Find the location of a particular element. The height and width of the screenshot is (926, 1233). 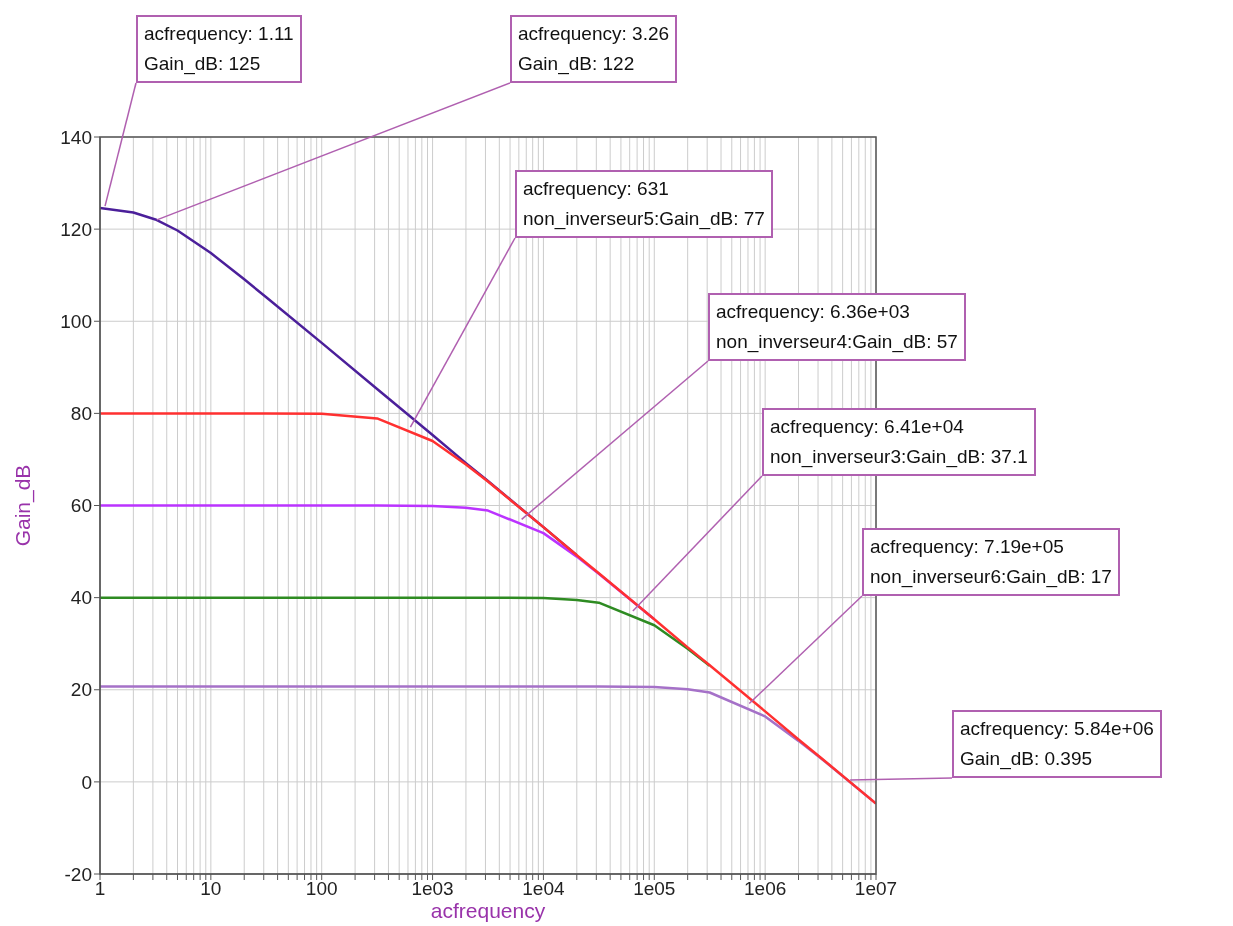

annotation: acfrequency: 6.41e+04 non_inverseur3:Gain_dB: 37.1 is located at coordinates (899, 442).